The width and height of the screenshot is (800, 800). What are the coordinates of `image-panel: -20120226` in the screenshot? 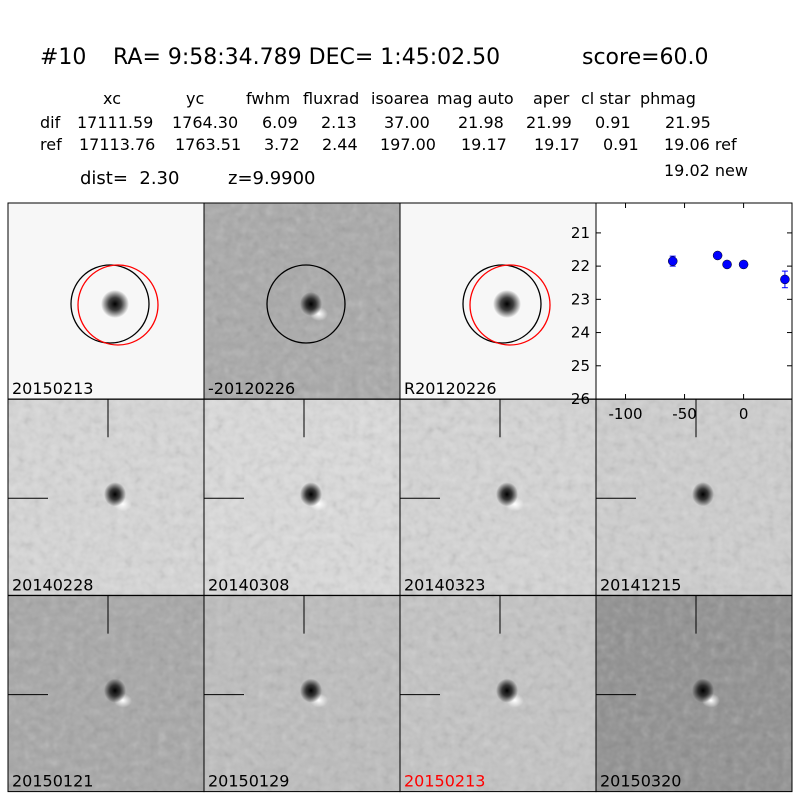 It's located at (302, 301).